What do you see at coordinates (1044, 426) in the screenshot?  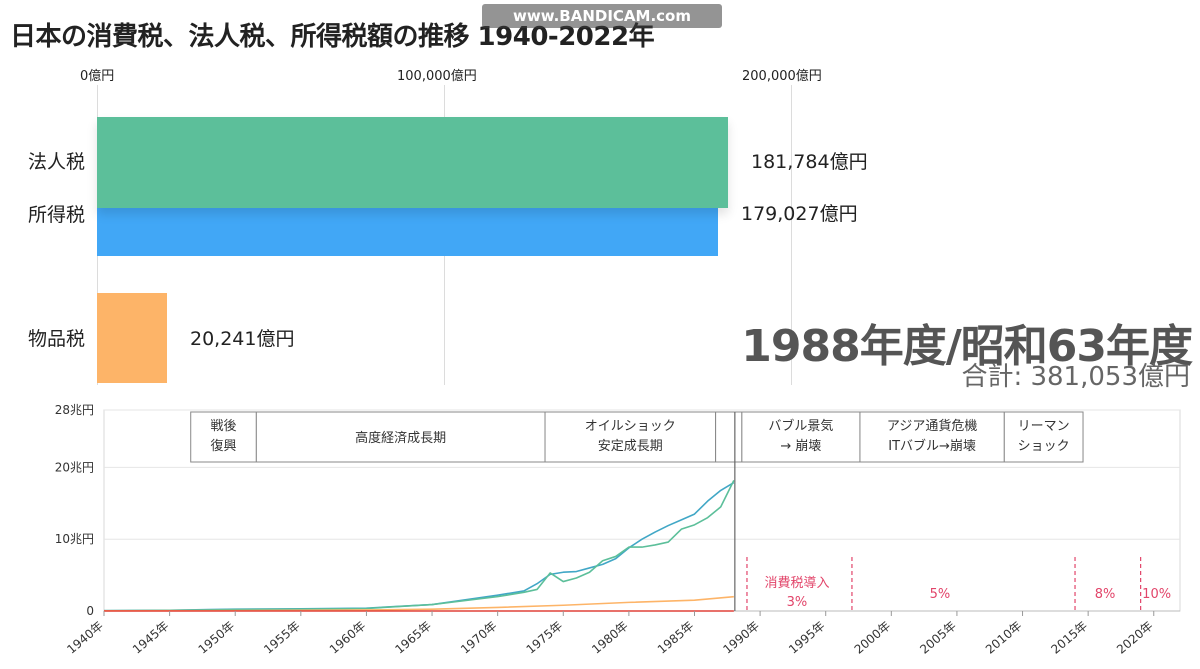 I see `era-label: リーマン` at bounding box center [1044, 426].